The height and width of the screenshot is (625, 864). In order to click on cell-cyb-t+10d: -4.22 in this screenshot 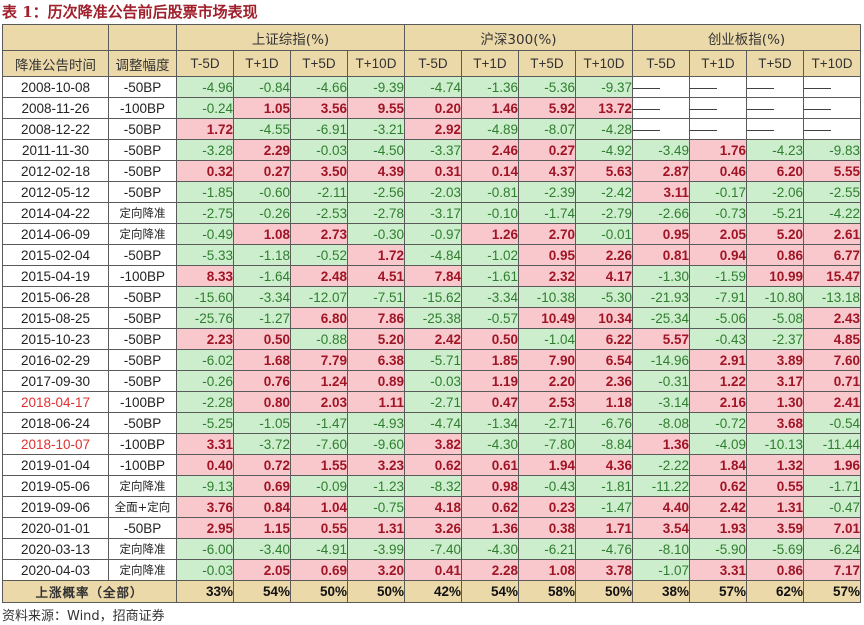, I will do `click(832, 213)`.